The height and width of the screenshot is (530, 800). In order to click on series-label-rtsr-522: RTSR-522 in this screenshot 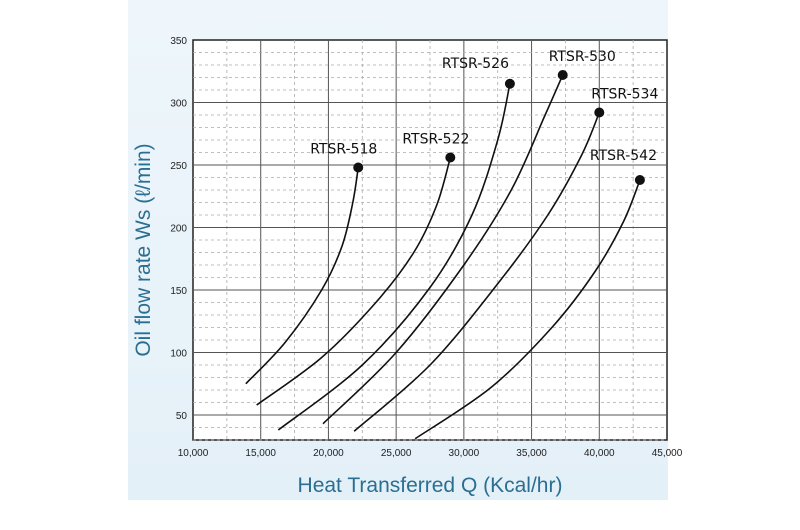, I will do `click(435, 140)`.